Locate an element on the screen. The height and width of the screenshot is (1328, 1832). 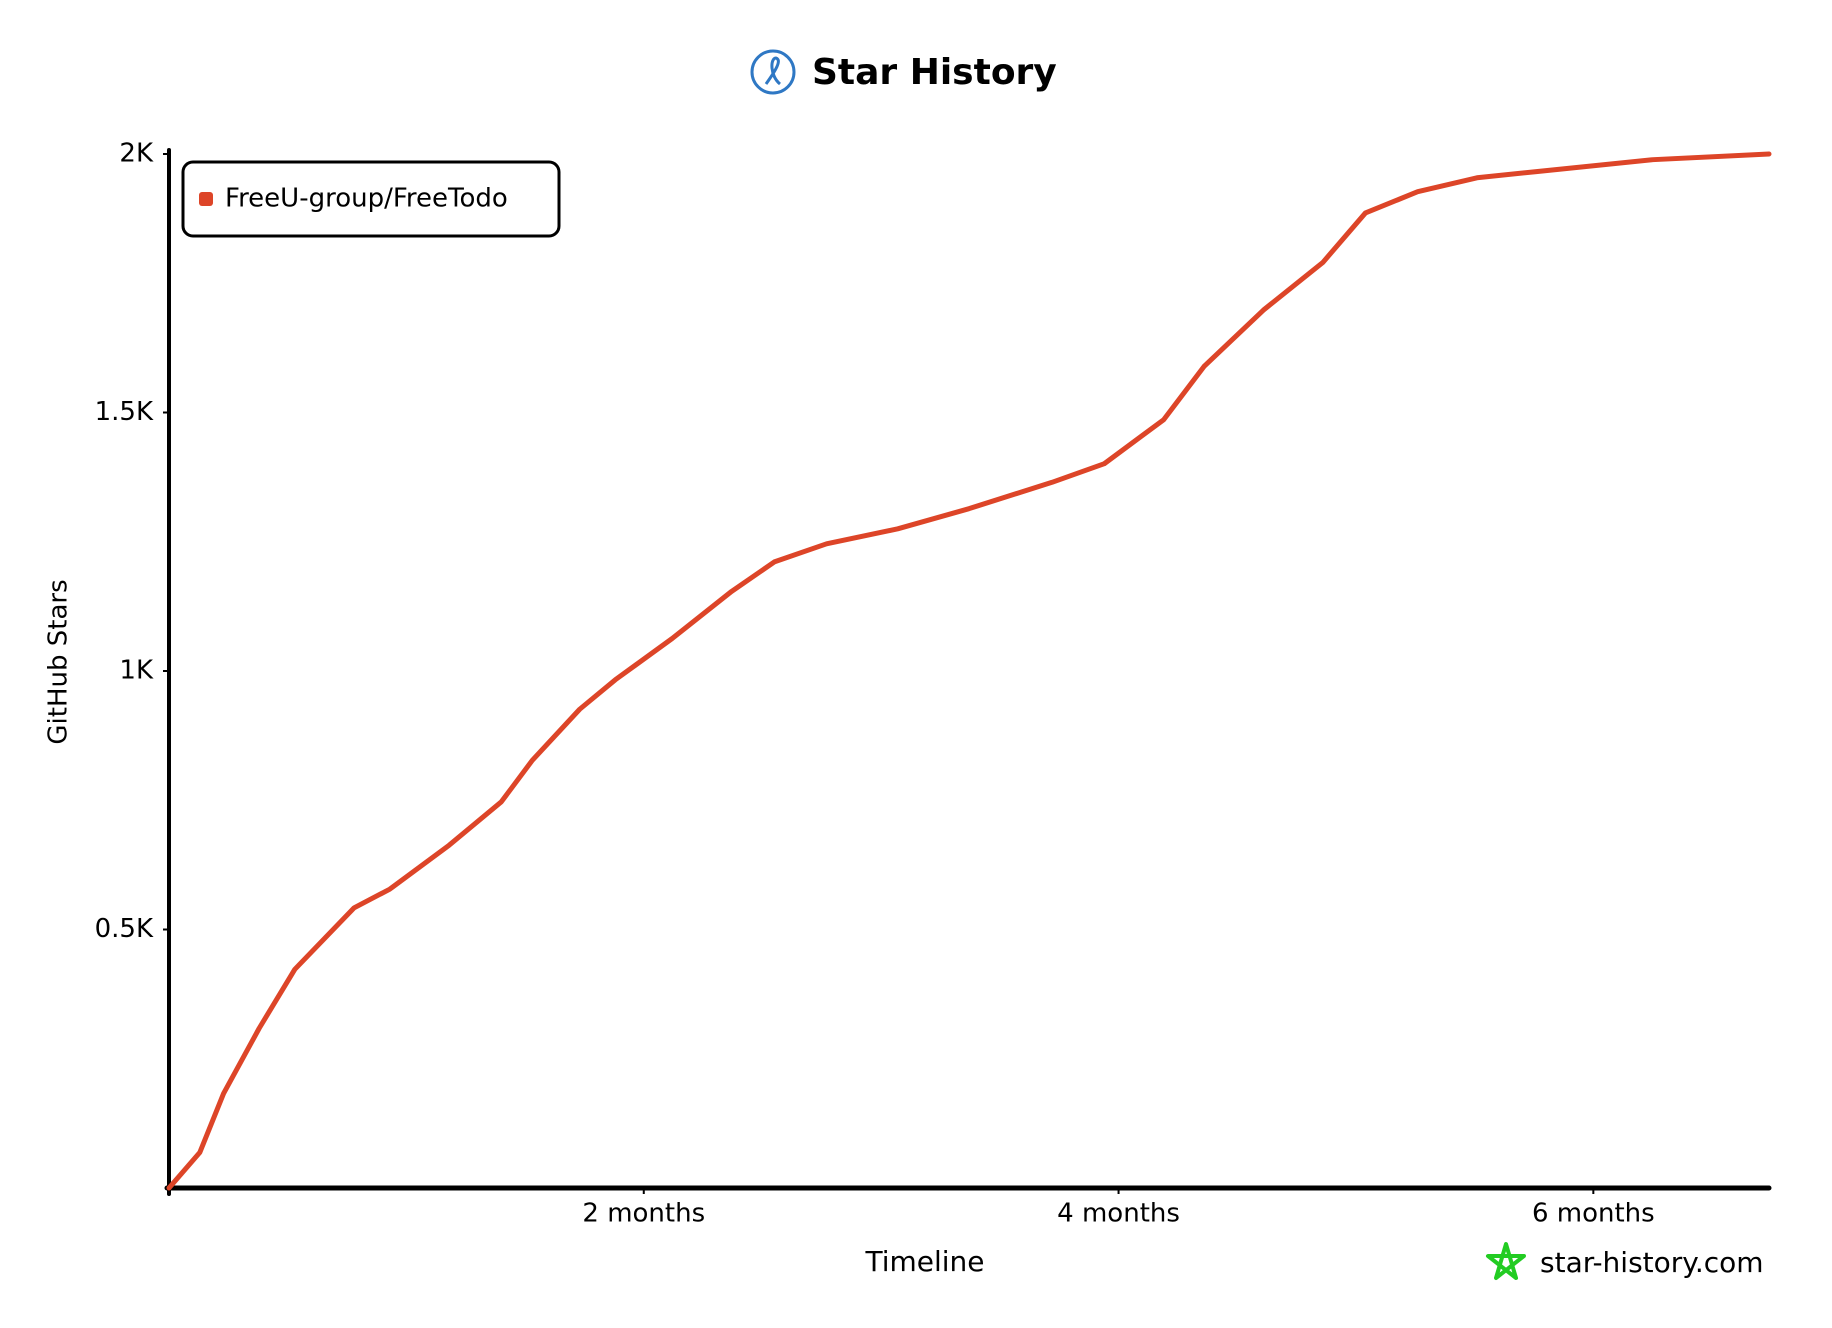
y-tick-label: 1.5K is located at coordinates (124, 412).